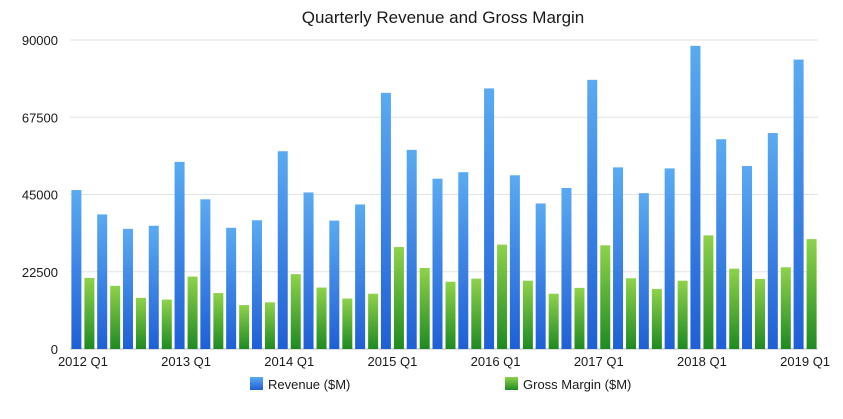  Describe the element at coordinates (40, 117) in the screenshot. I see `y-tick-label: 67500` at that location.